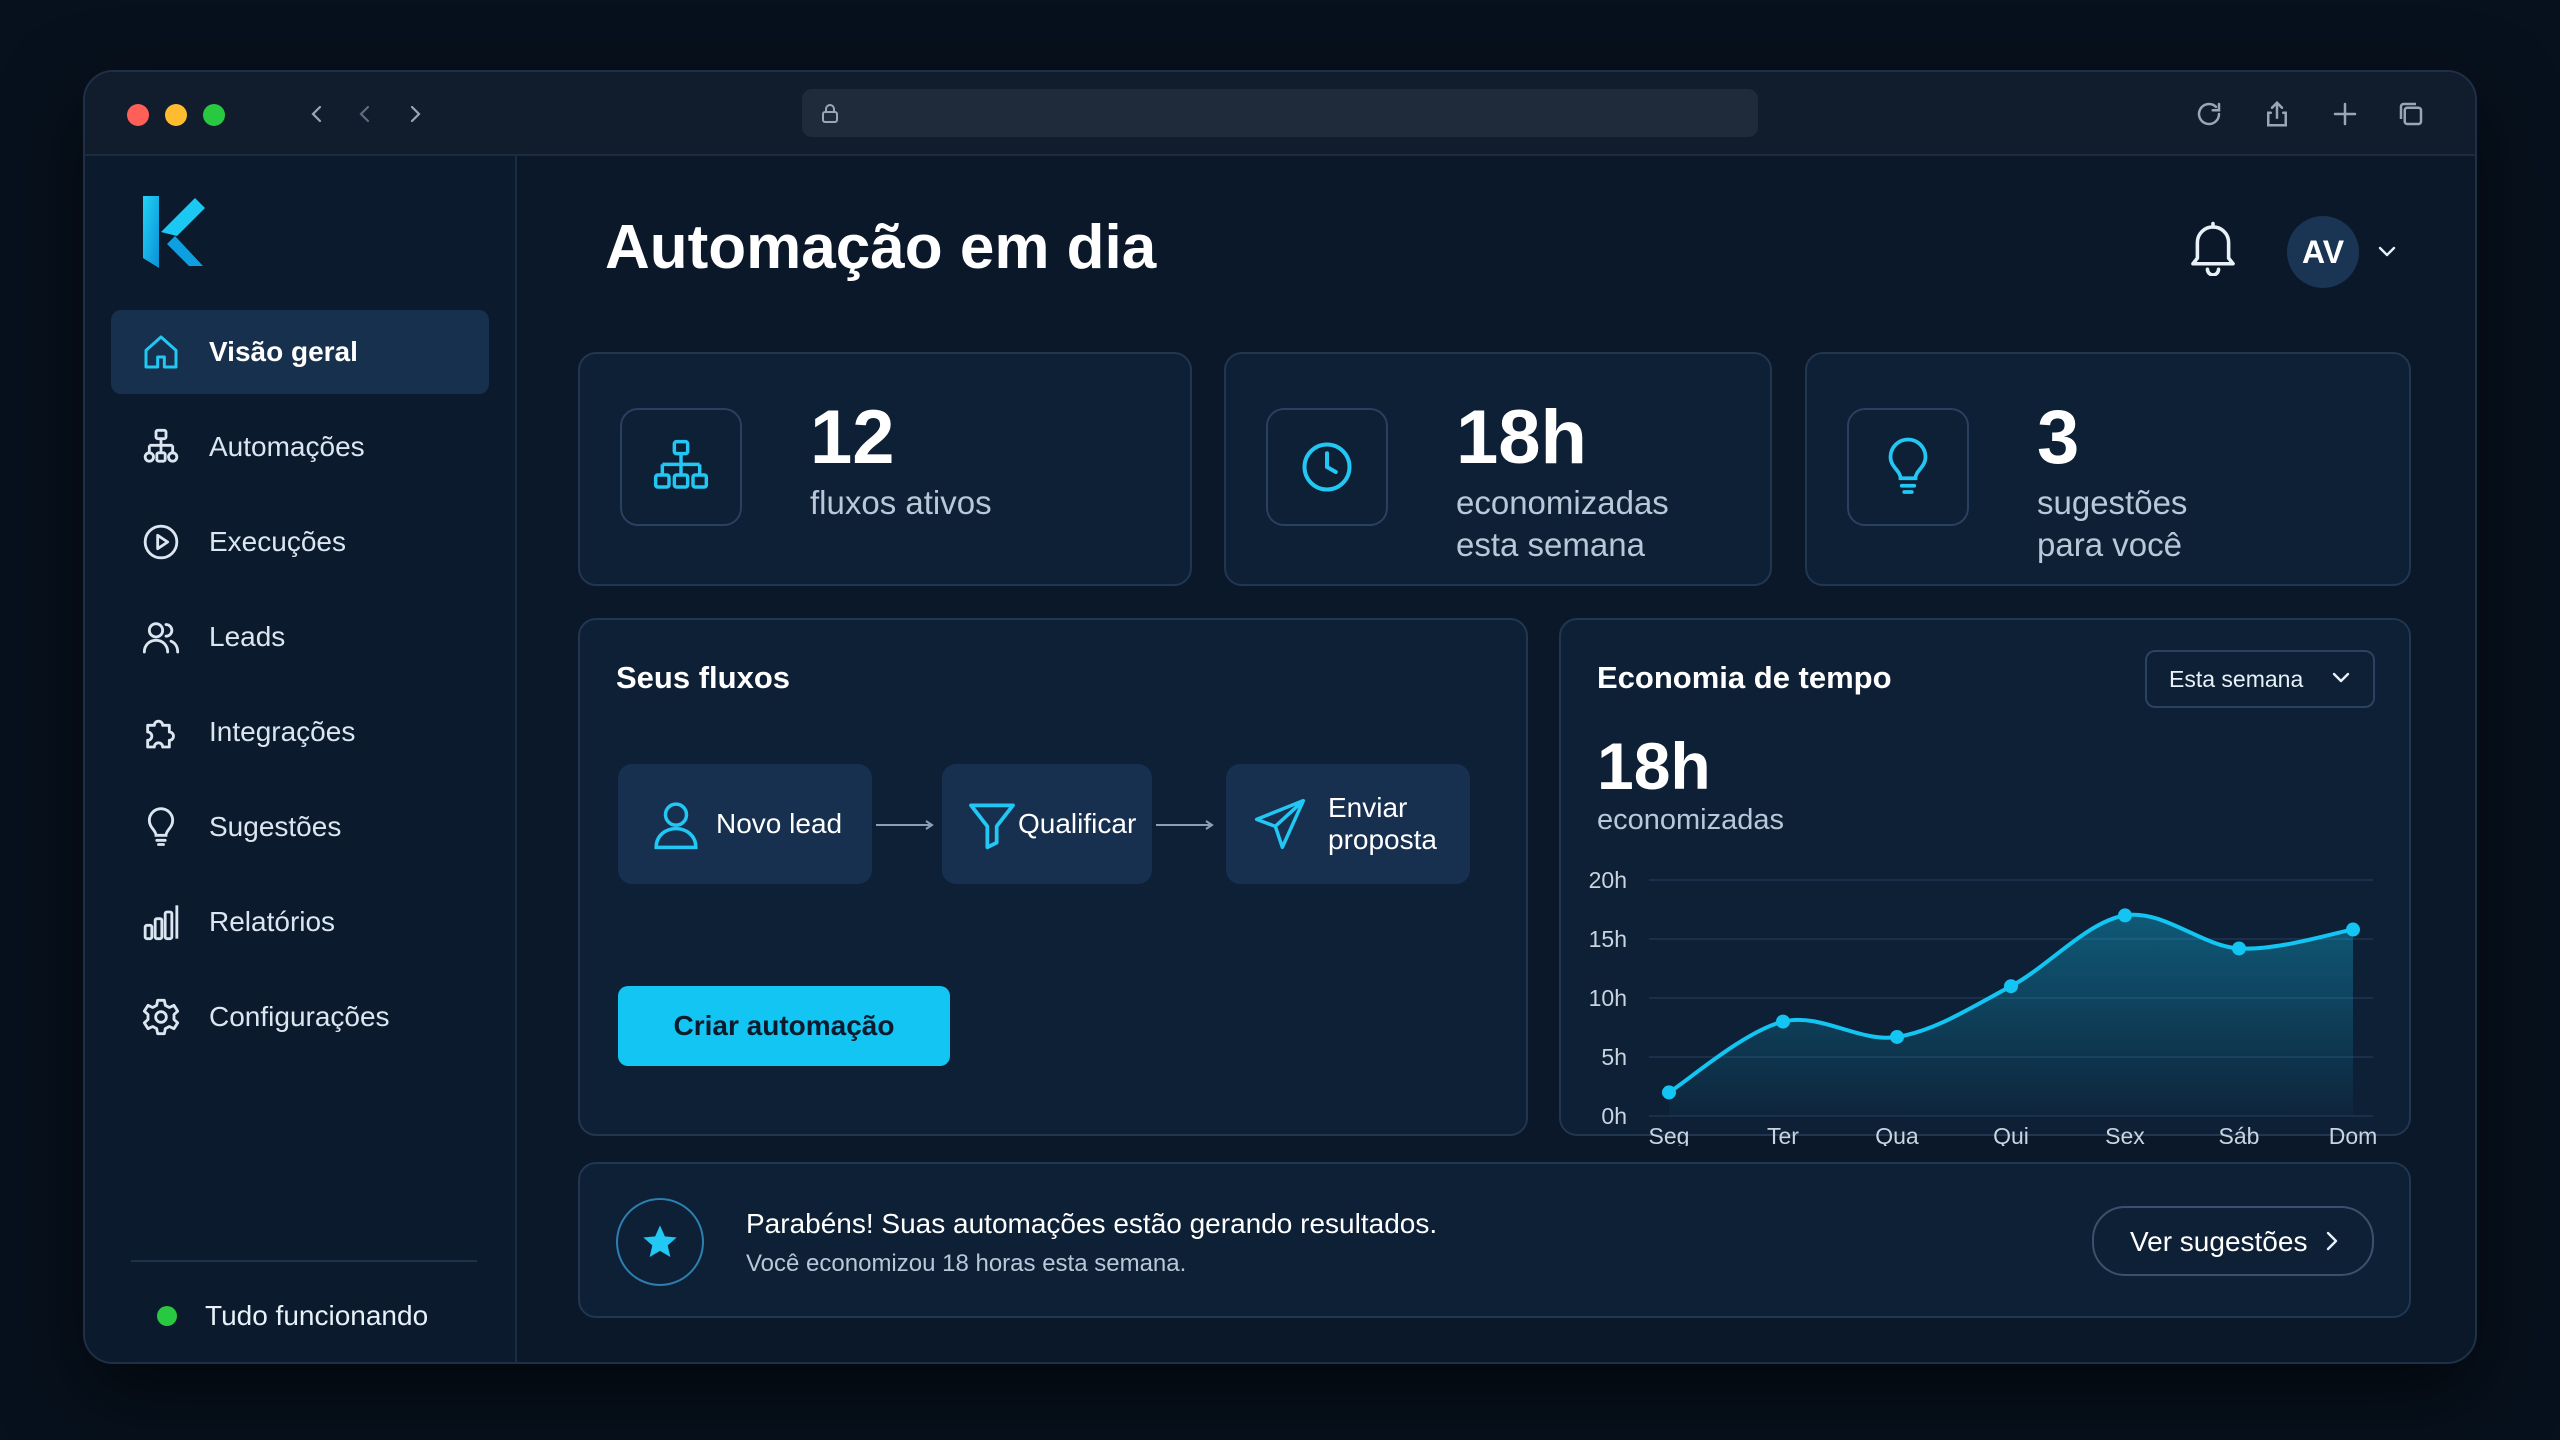 This screenshot has height=1440, width=2560. What do you see at coordinates (2239, 1134) in the screenshot?
I see `chart-x-tick-label: Sáb` at bounding box center [2239, 1134].